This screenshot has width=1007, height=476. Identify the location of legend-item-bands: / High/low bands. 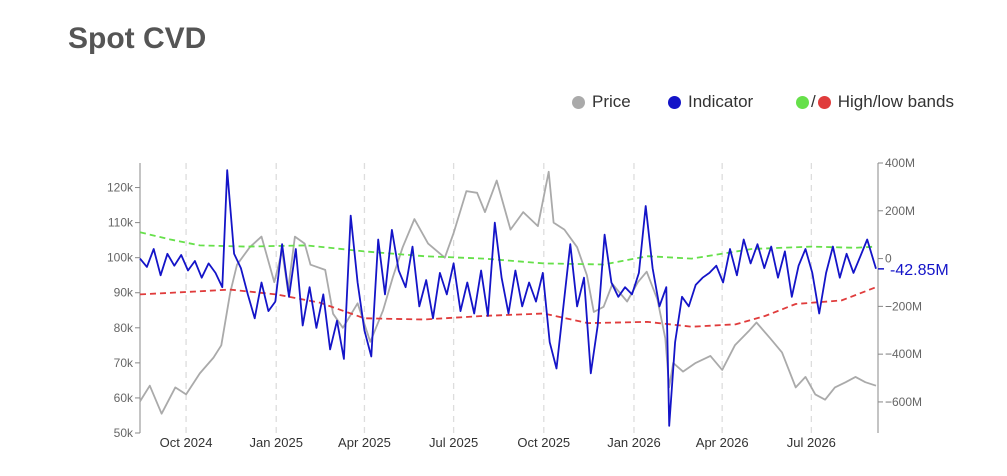
(875, 102).